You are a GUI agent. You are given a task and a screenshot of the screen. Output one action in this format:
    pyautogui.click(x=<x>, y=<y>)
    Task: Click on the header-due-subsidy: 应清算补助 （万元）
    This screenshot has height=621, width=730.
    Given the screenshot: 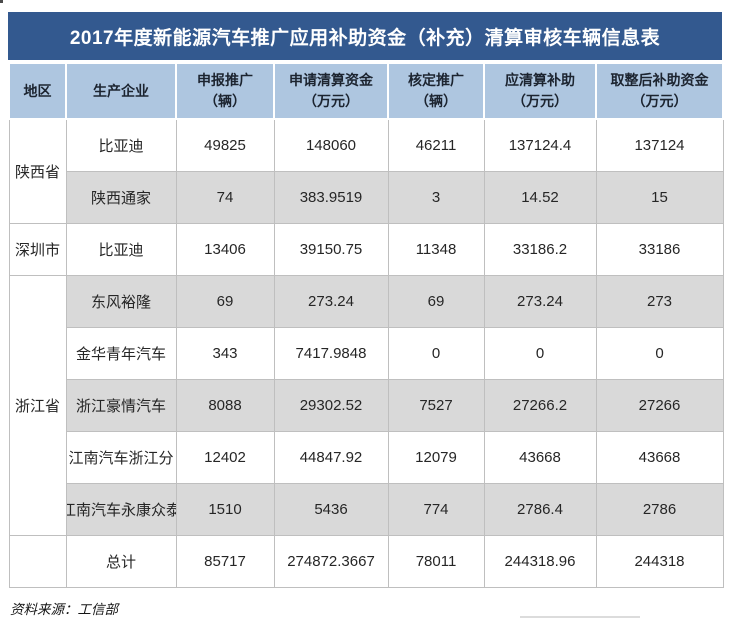 What is the action you would take?
    pyautogui.click(x=540, y=91)
    